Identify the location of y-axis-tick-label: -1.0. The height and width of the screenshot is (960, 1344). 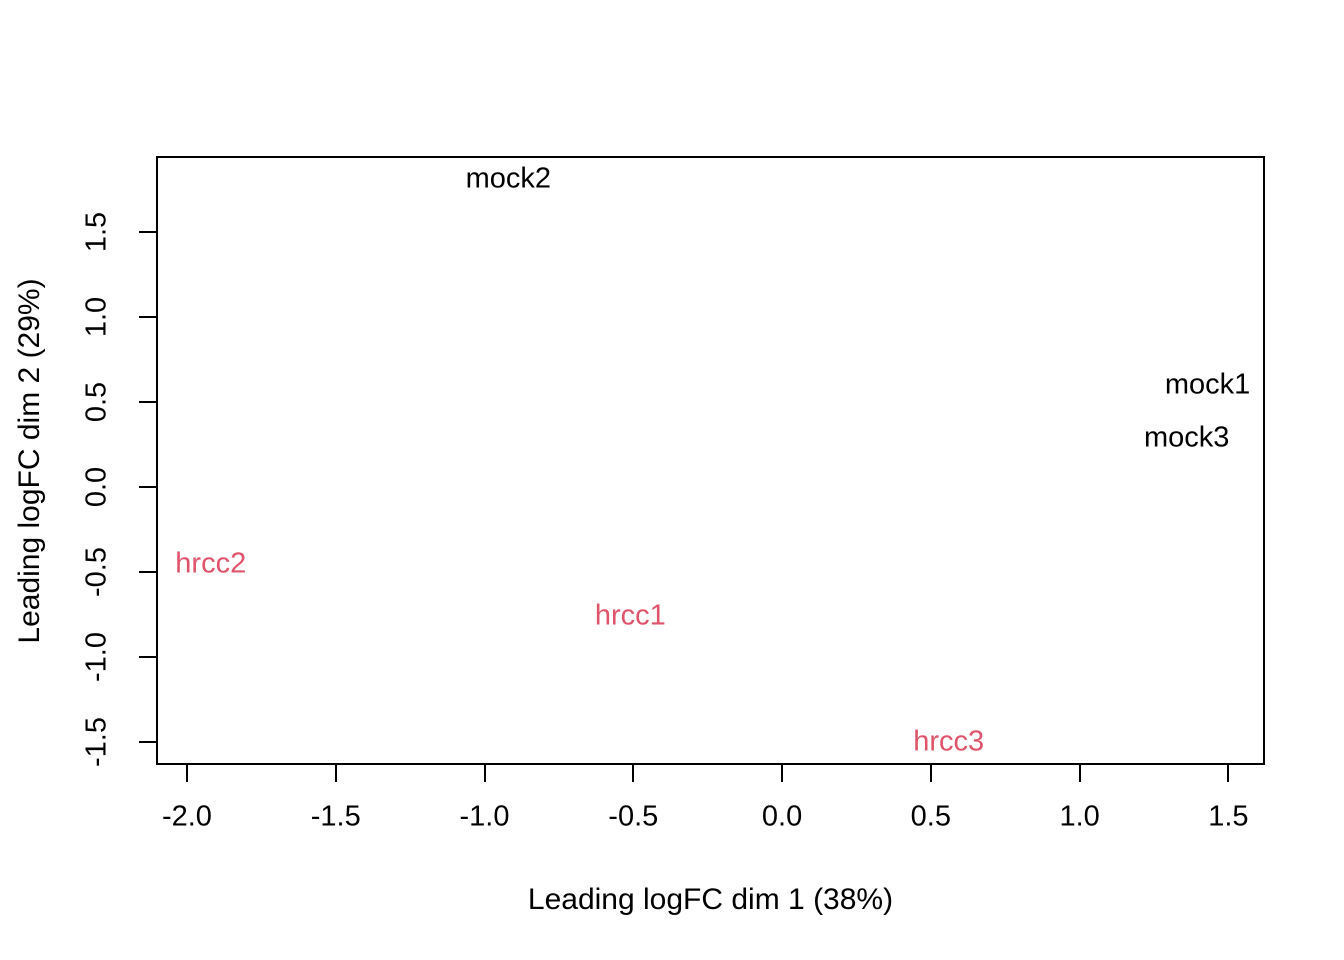
(96, 657).